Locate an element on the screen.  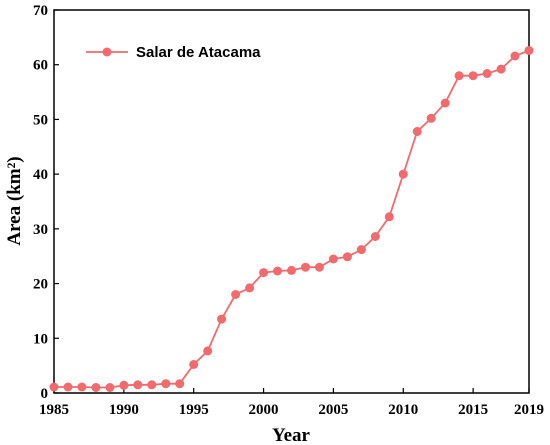
legend-marker-swatch is located at coordinates (107, 52).